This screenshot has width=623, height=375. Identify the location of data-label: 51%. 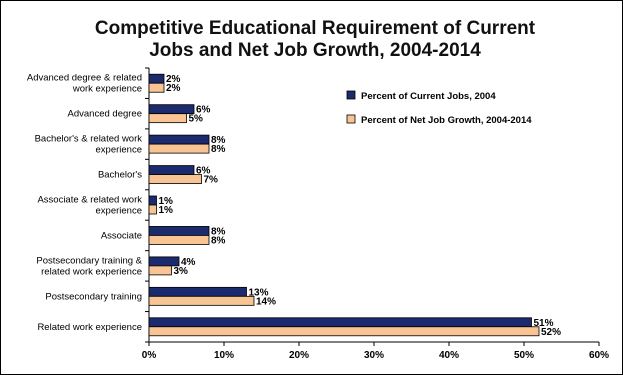
(544, 323).